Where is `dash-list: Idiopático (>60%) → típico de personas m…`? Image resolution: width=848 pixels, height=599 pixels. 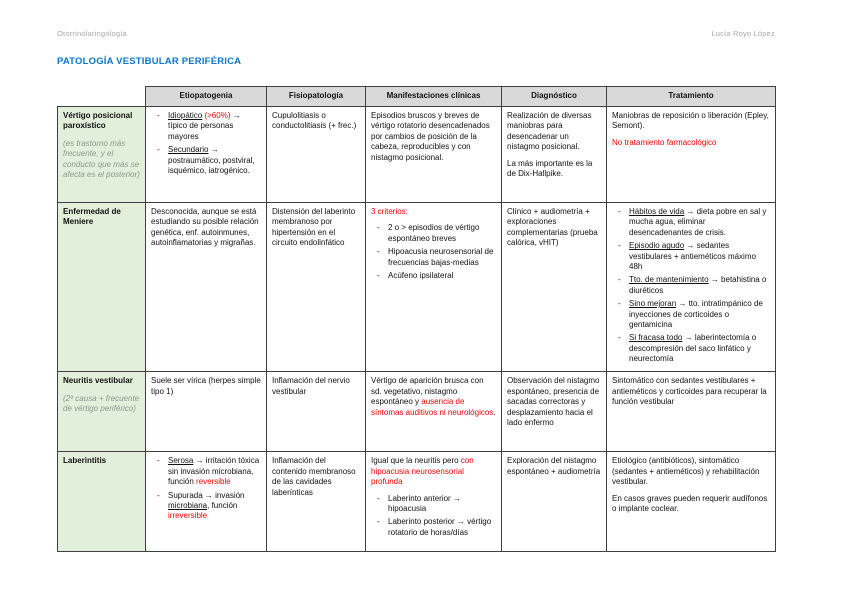
dash-list: Idiopático (>60%) → típico de personas m… is located at coordinates (206, 143).